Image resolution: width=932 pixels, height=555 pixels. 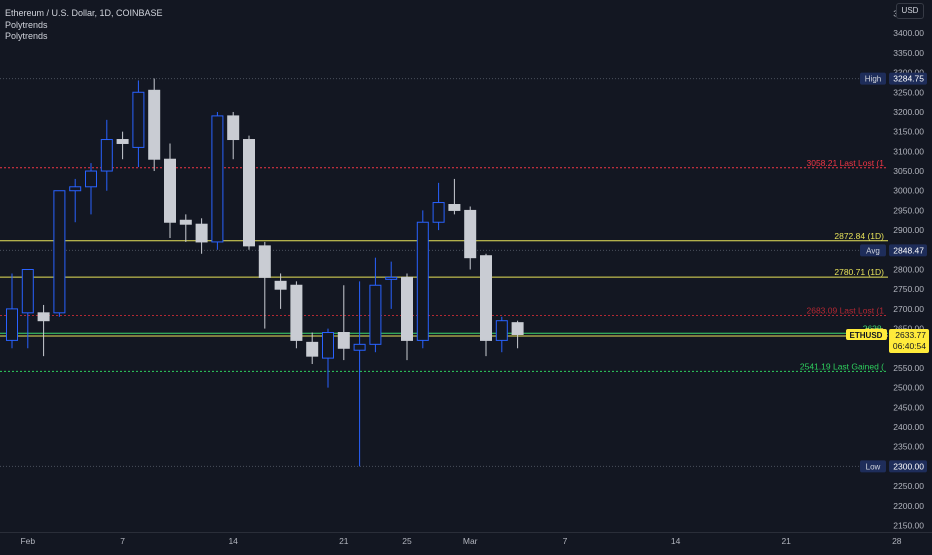 What do you see at coordinates (908, 151) in the screenshot?
I see `price-tick-label: 3100.00` at bounding box center [908, 151].